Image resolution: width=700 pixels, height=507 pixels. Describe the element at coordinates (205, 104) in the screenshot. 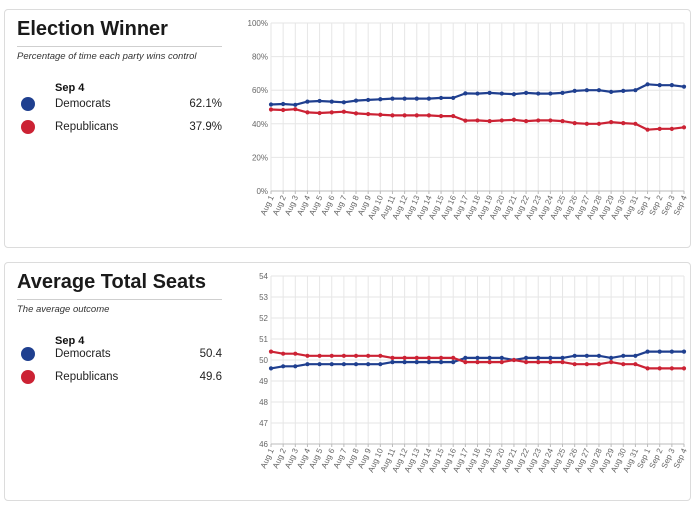

I see `legend-value: 62.1%` at that location.